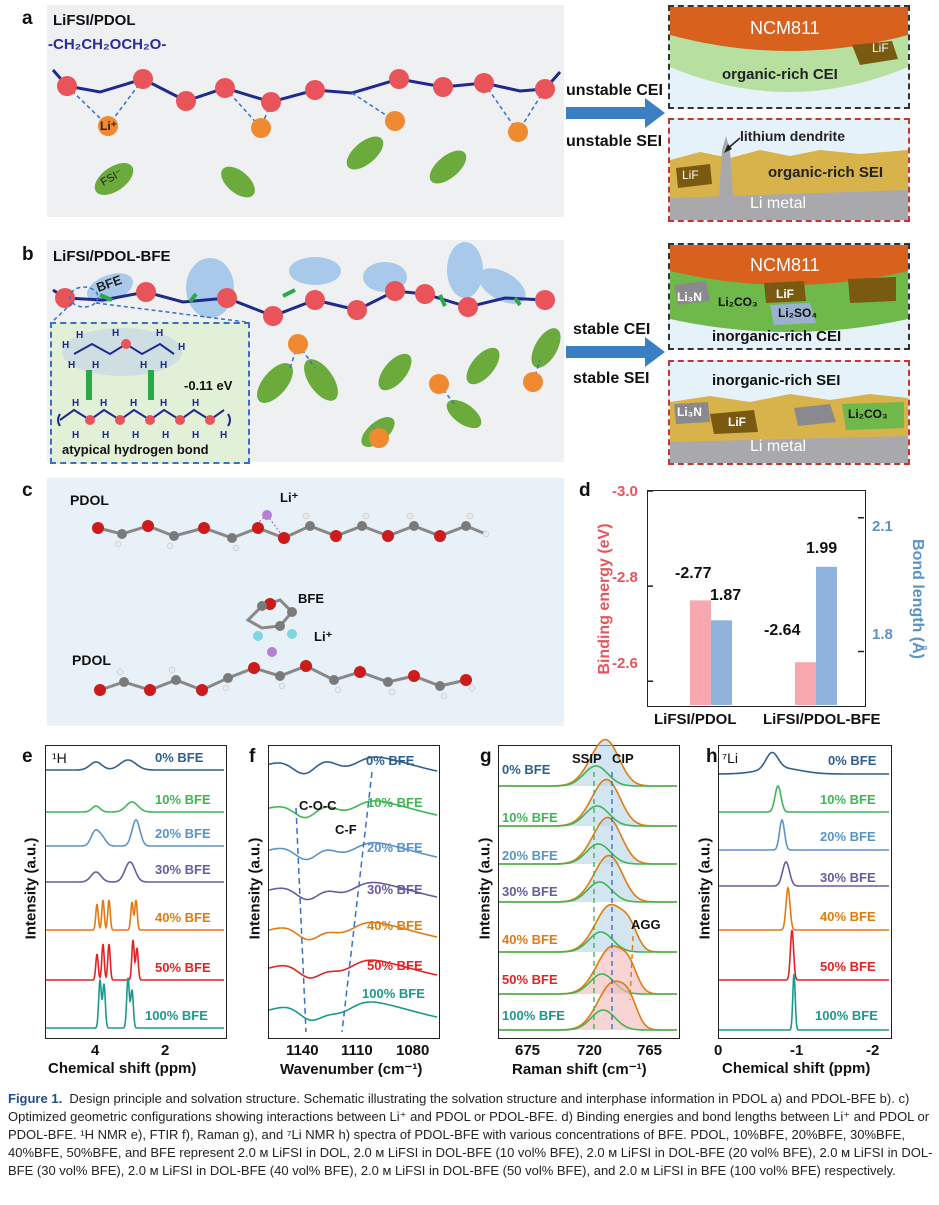 The width and height of the screenshot is (939, 1205). Describe the element at coordinates (826, 635) in the screenshot. I see `bar-bond-length` at that location.